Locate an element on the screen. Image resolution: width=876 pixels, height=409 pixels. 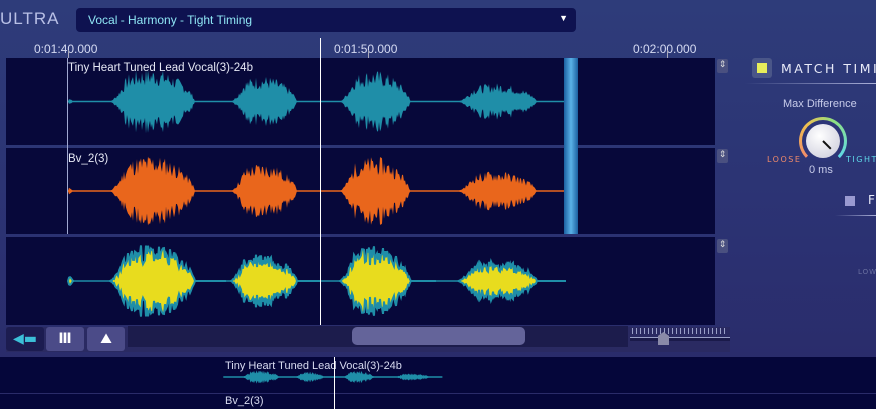
overview-playhead is located at coordinates (334, 383).